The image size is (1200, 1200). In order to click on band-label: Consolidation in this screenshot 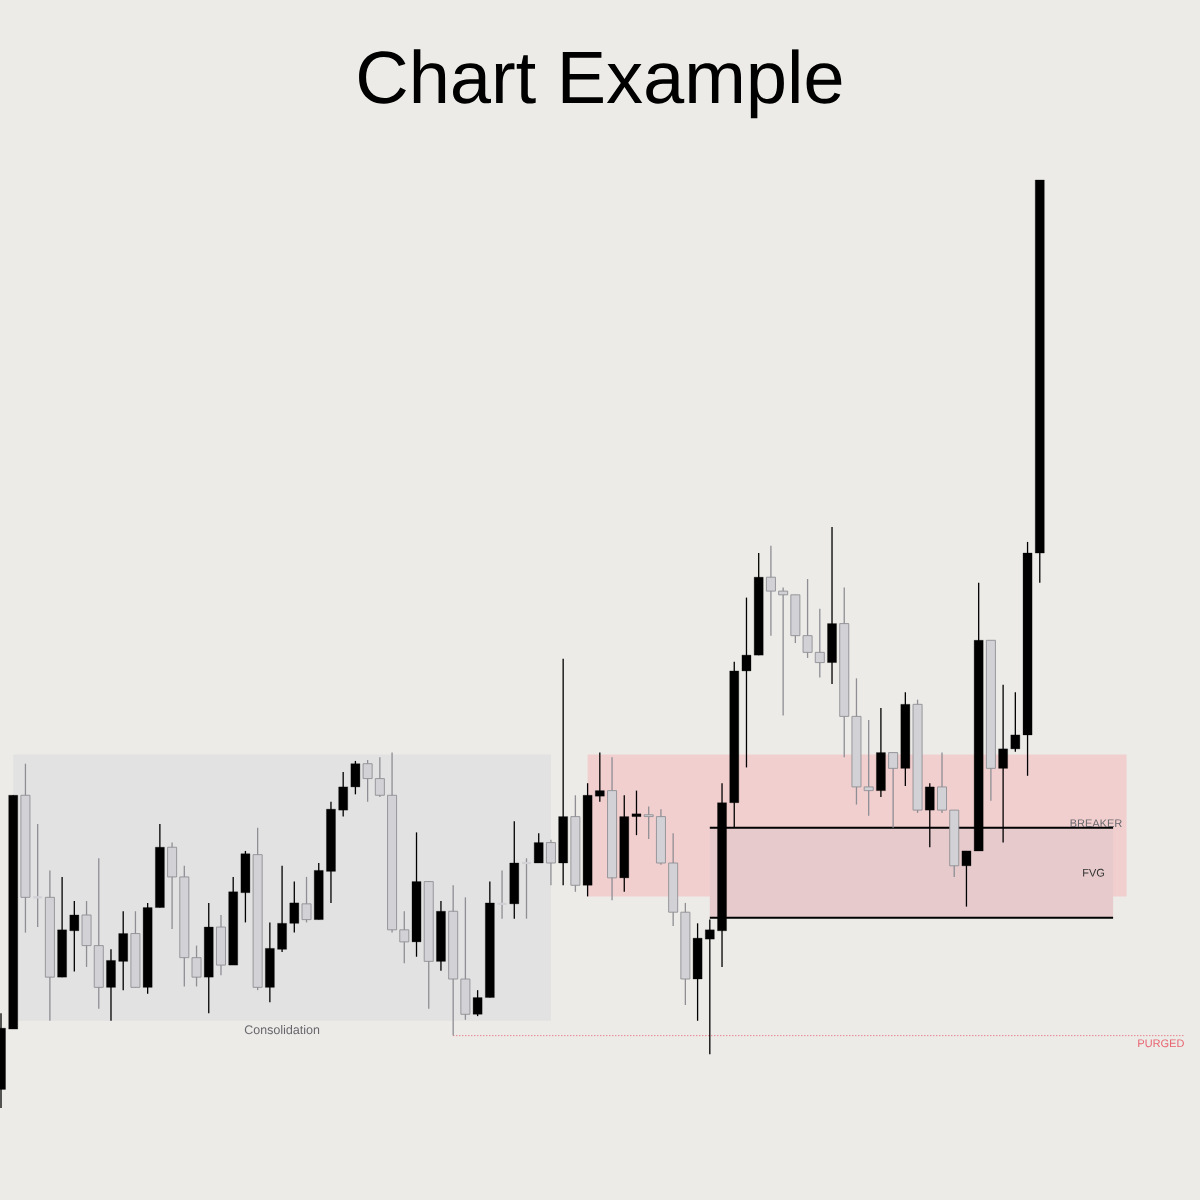, I will do `click(282, 1029)`.